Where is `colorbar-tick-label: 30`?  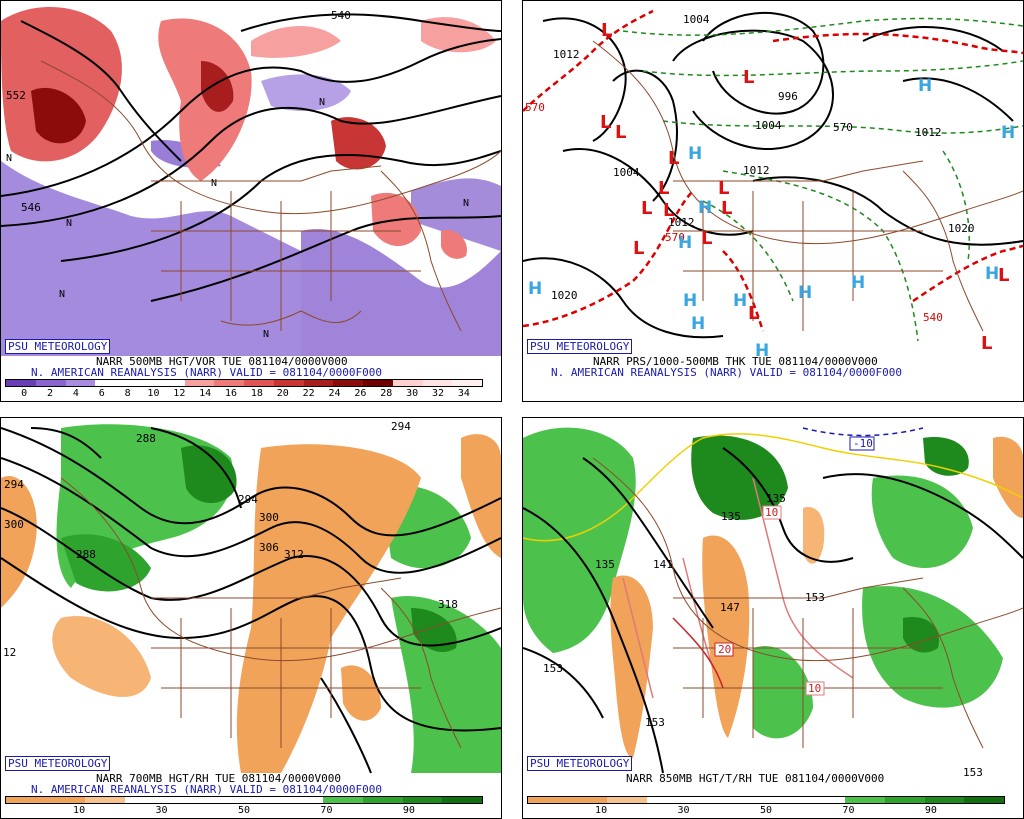 colorbar-tick-label: 30 is located at coordinates (161, 810).